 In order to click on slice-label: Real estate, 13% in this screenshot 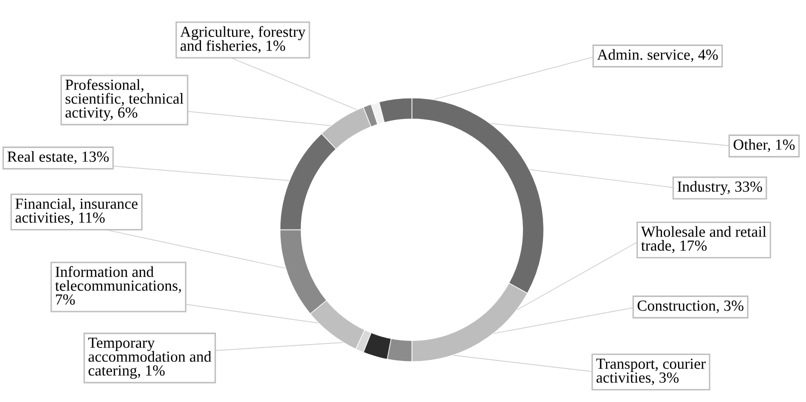, I will do `click(58, 157)`.